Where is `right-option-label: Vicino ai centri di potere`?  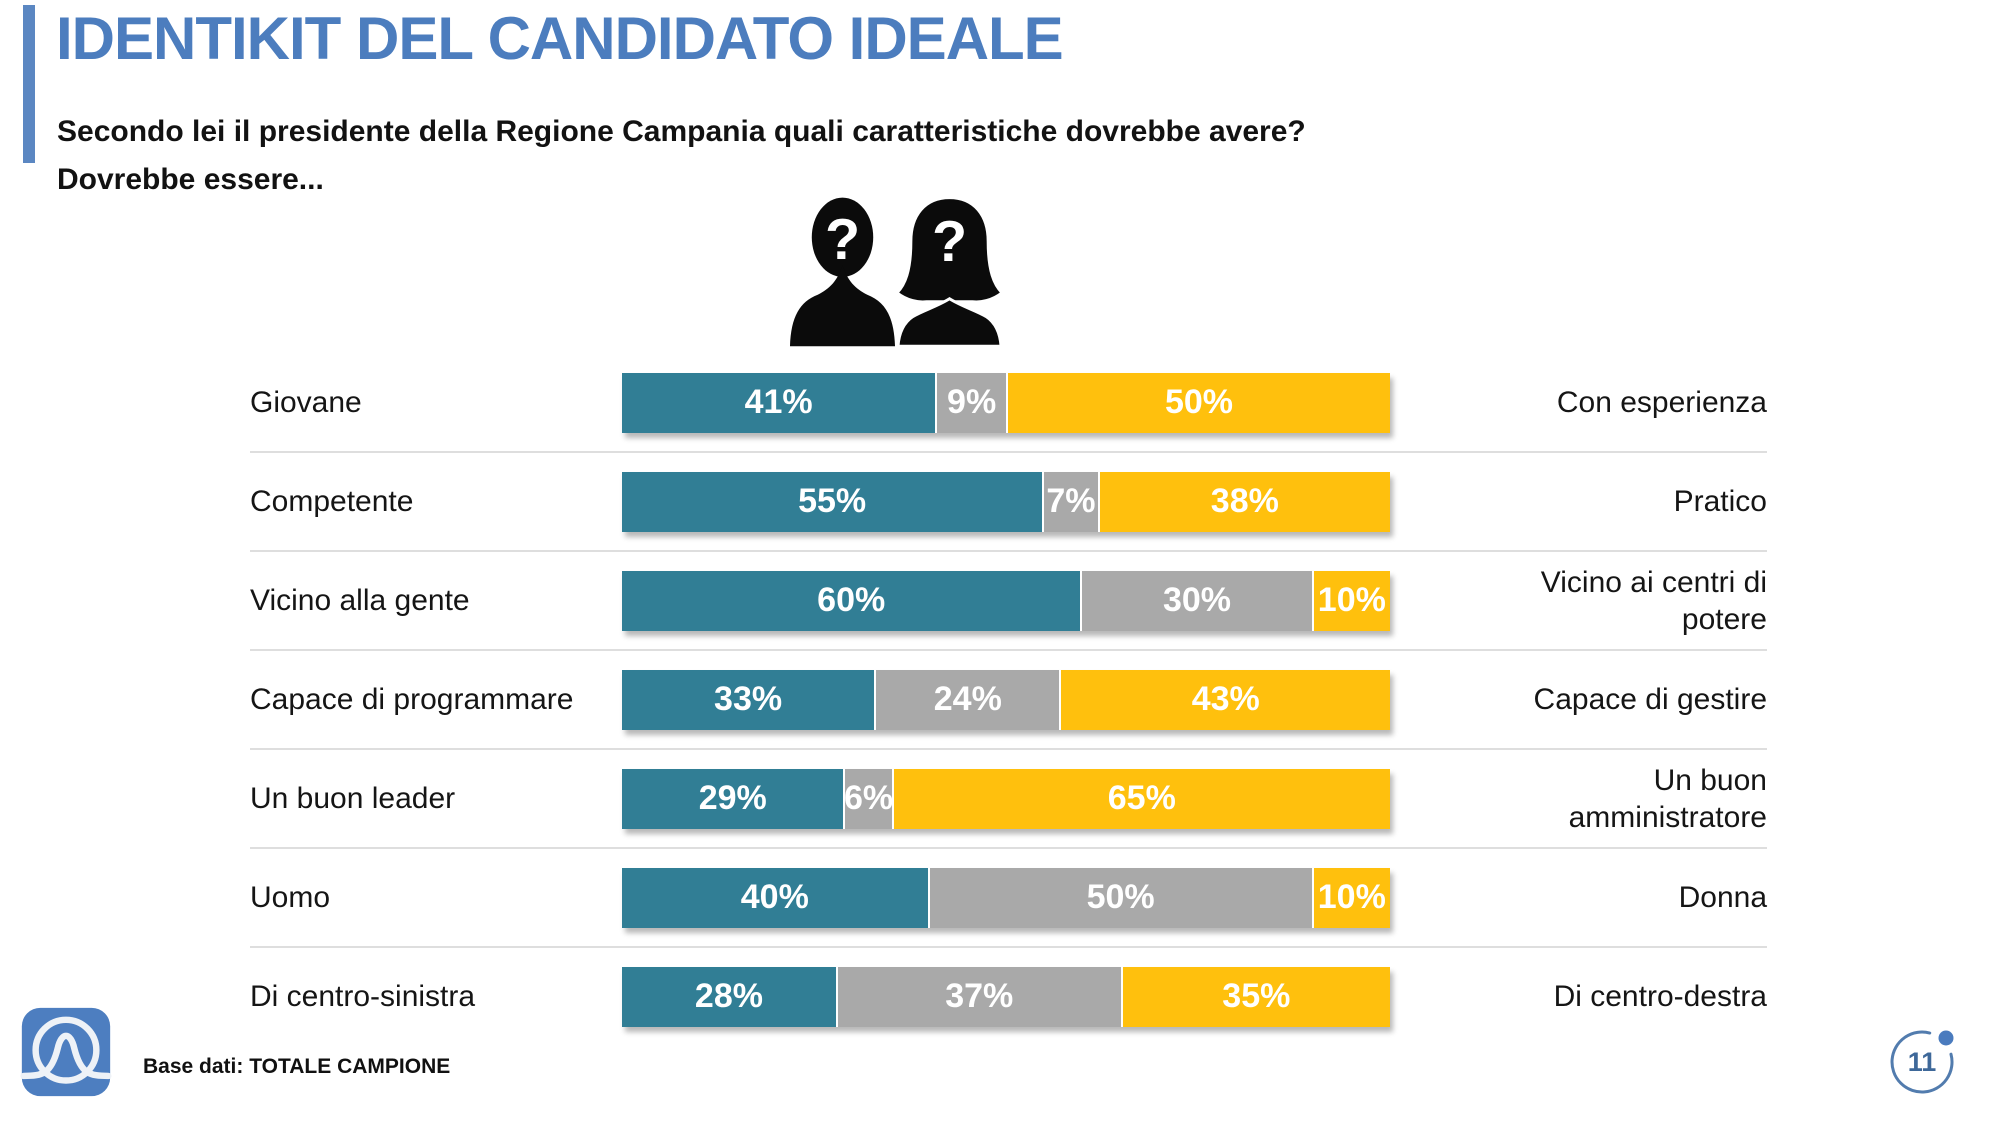 right-option-label: Vicino ai centri di potere is located at coordinates (1653, 600).